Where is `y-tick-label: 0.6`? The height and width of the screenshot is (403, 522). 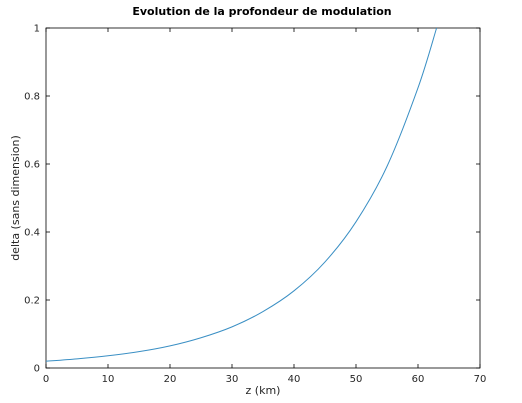 y-tick-label: 0.6 is located at coordinates (32, 165).